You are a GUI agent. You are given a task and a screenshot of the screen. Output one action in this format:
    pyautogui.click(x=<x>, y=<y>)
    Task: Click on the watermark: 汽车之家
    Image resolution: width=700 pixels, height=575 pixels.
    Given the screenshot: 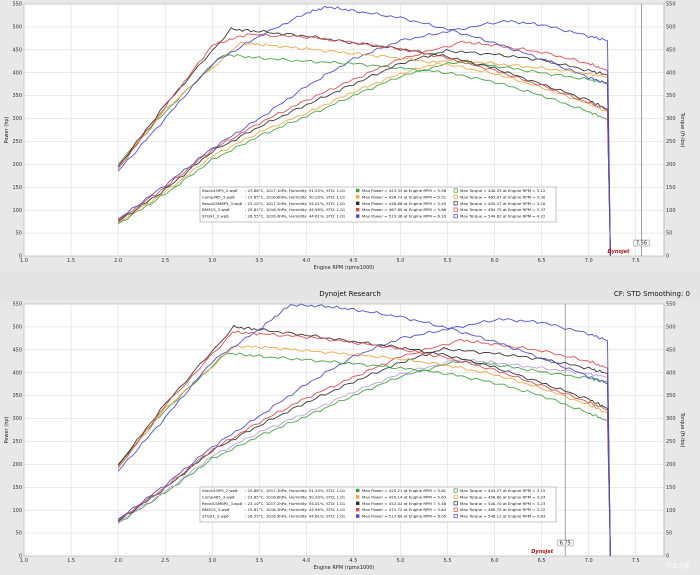 What is the action you would take?
    pyautogui.click(x=678, y=566)
    